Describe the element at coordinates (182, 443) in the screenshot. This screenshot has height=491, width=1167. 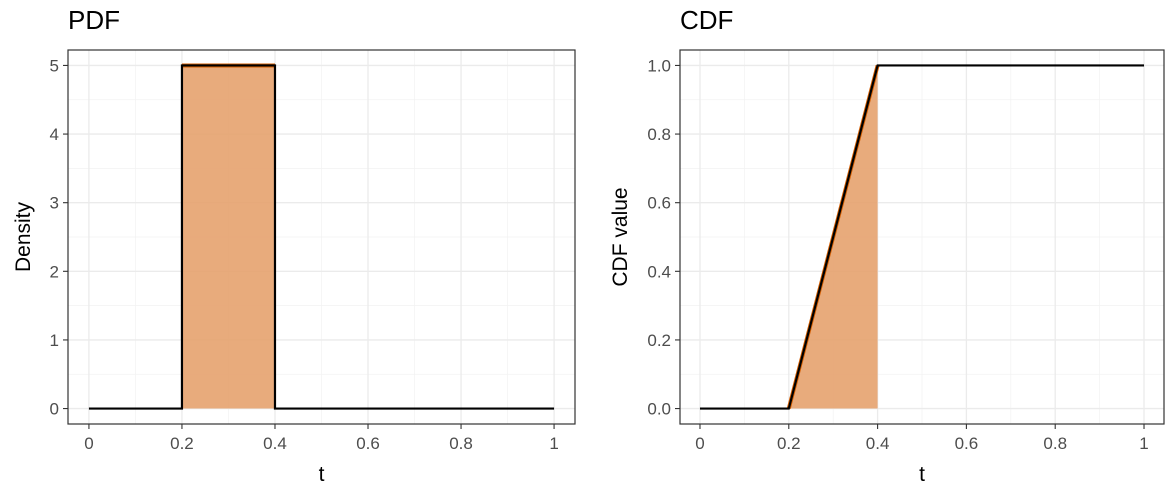
I see `pdf-x-tick-label: 0.2` at that location.